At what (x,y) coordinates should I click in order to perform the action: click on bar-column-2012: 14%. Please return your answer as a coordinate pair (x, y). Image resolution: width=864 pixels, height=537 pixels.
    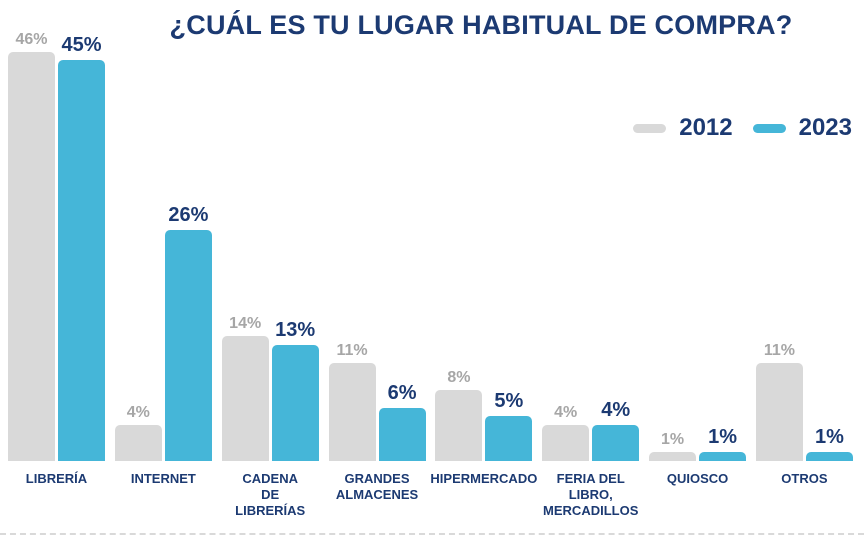
    Looking at the image, I should click on (245, 388).